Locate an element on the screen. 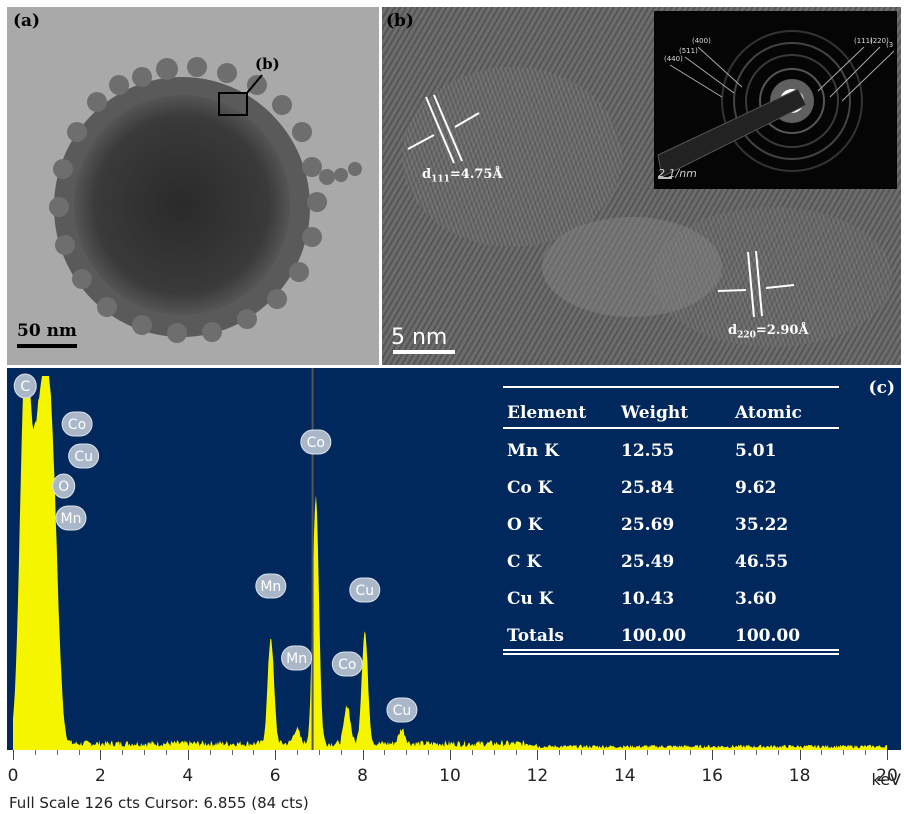 The width and height of the screenshot is (904, 814). x-tick-label: 16 is located at coordinates (712, 776).